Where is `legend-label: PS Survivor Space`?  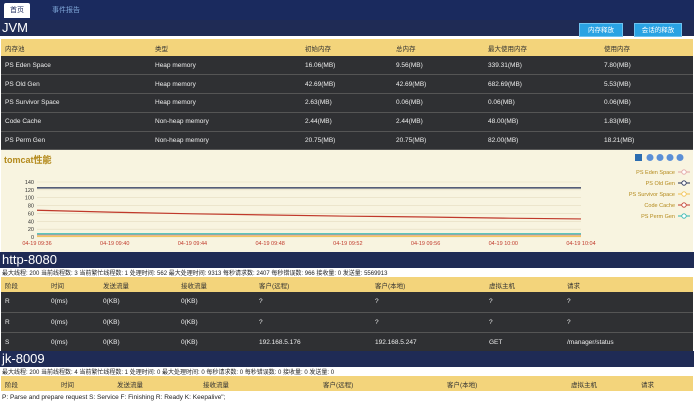
legend-label: PS Survivor Space is located at coordinates (652, 195).